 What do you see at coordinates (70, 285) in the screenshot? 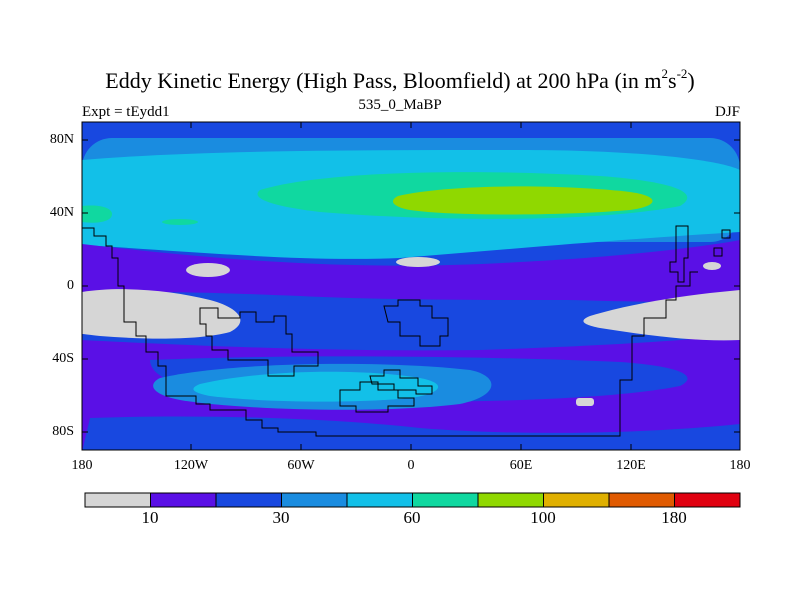
I see `lat-tick-label: 0` at bounding box center [70, 285].